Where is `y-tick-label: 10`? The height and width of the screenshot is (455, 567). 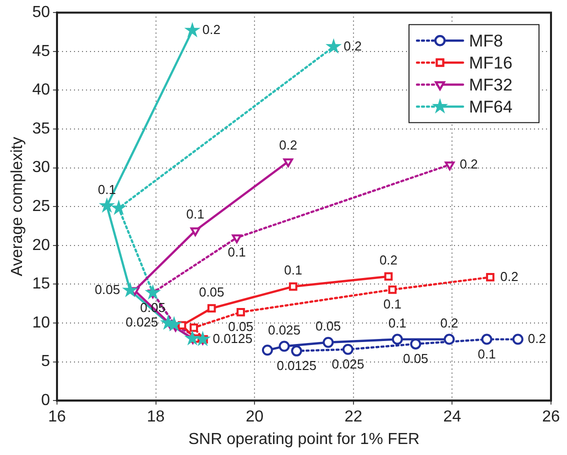
y-tick-label: 10 is located at coordinates (41, 323).